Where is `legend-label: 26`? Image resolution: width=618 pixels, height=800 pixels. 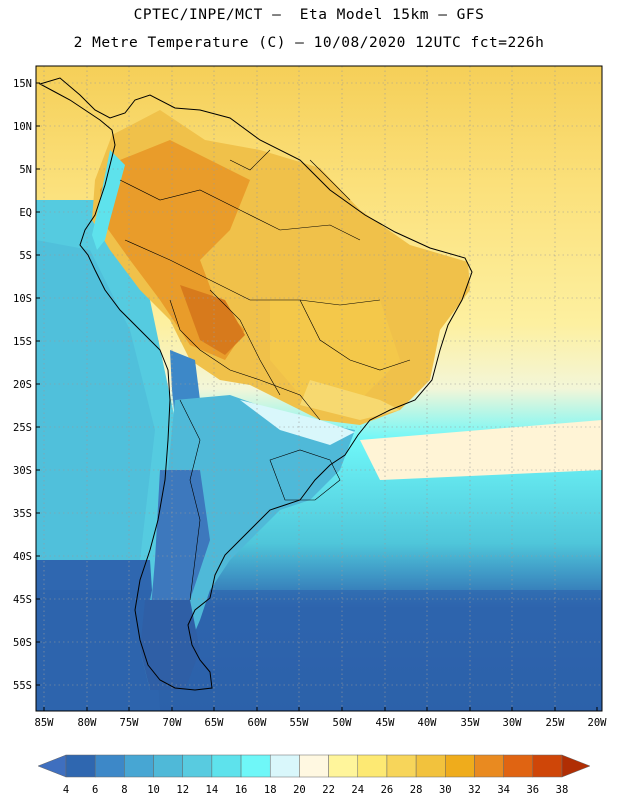 legend-label: 26 is located at coordinates (387, 790).